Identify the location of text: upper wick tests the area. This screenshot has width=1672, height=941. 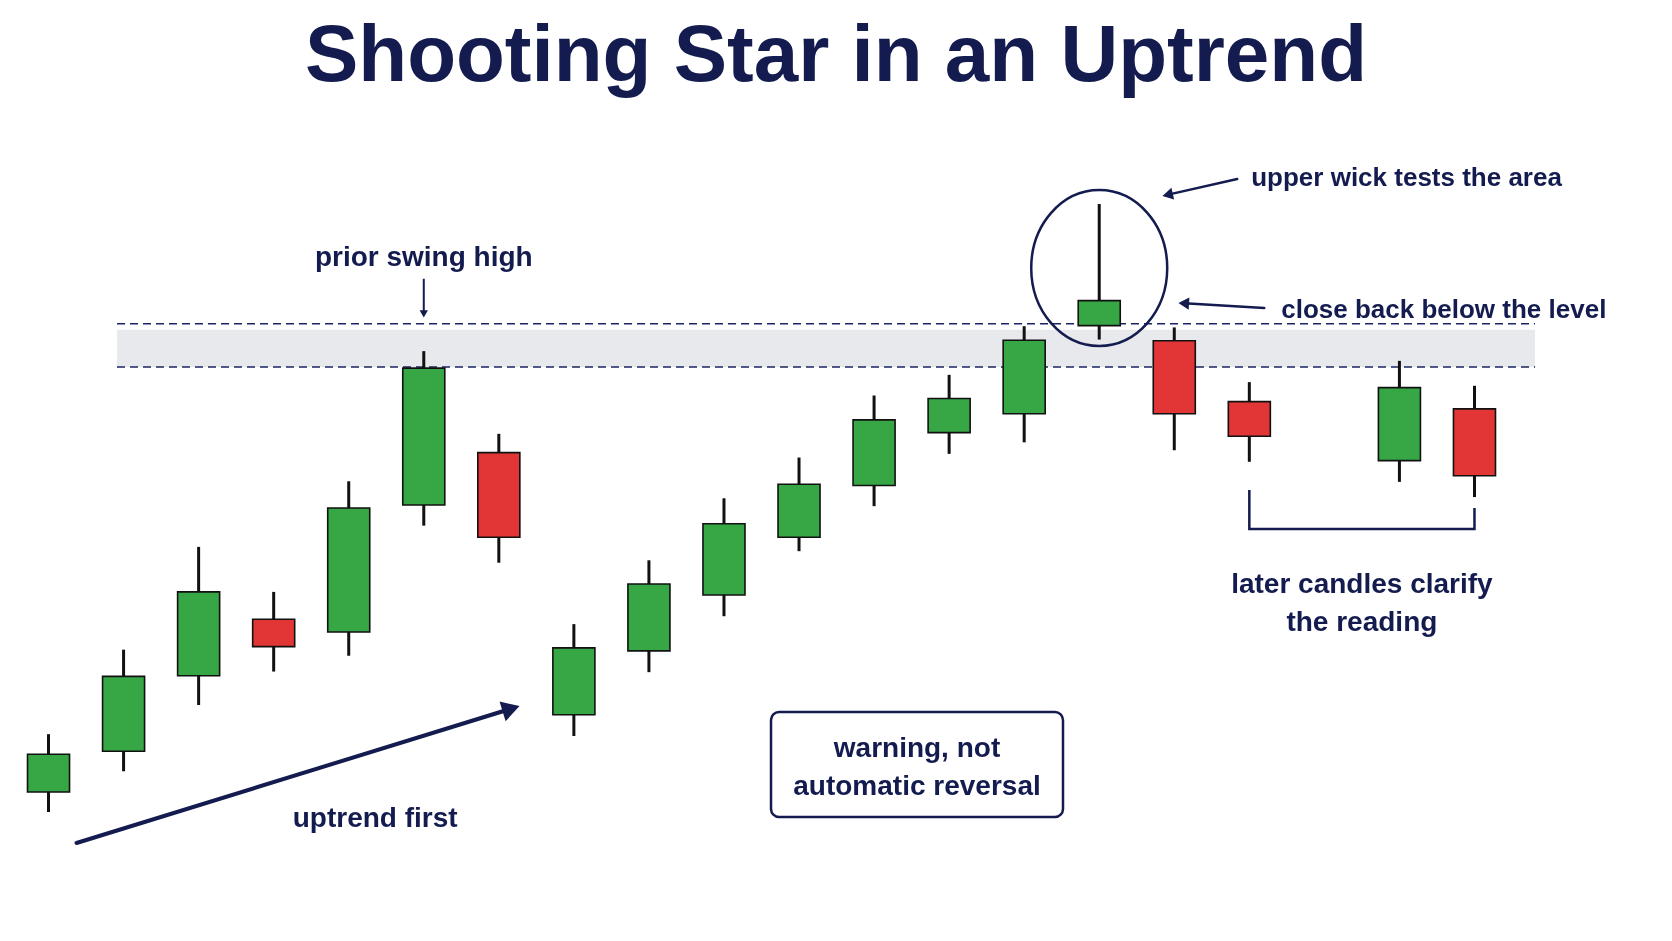
(1407, 177).